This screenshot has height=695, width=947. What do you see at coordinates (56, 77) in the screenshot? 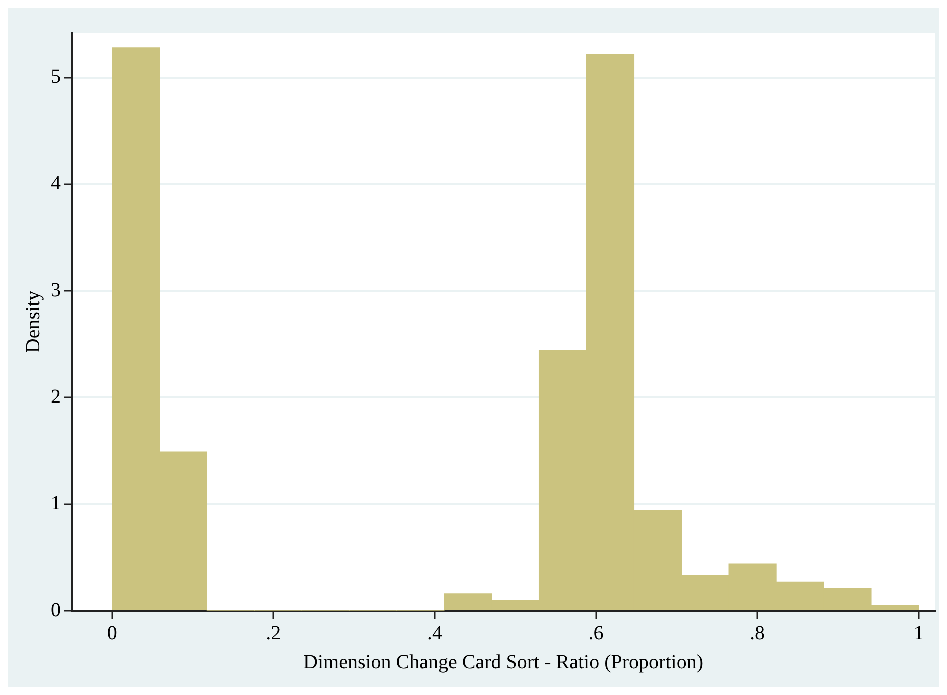
I see `y-tick-label: 5` at bounding box center [56, 77].